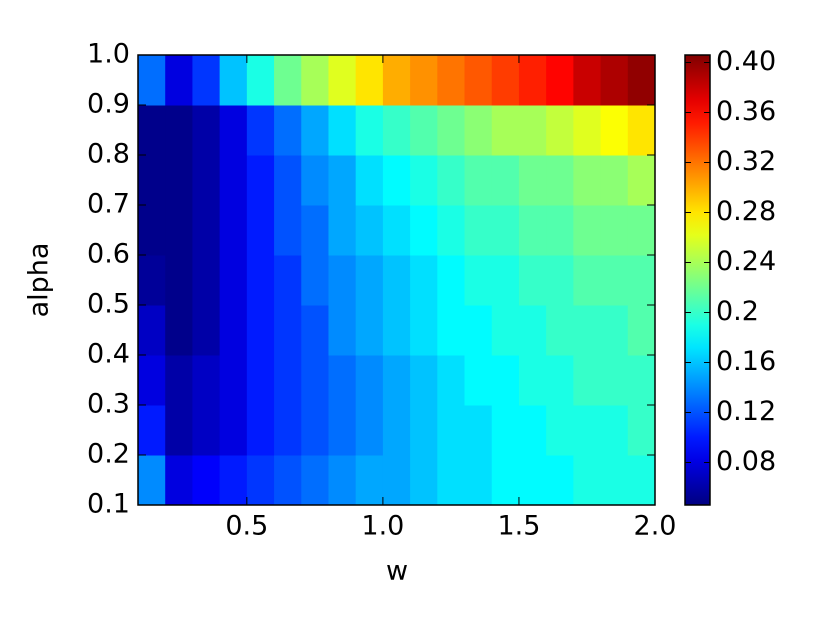 The image size is (830, 623). What do you see at coordinates (746, 411) in the screenshot?
I see `colorbar-tick-label: 0.12` at bounding box center [746, 411].